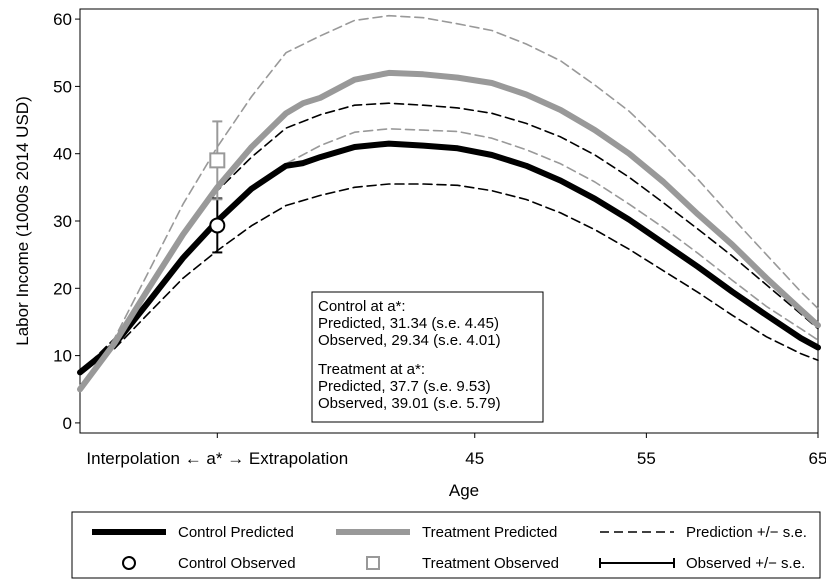 Image resolution: width=826 pixels, height=584 pixels. Describe the element at coordinates (409, 403) in the screenshot. I see `annotation-line: Observed, 39.01 (s.e. 5.79)` at that location.